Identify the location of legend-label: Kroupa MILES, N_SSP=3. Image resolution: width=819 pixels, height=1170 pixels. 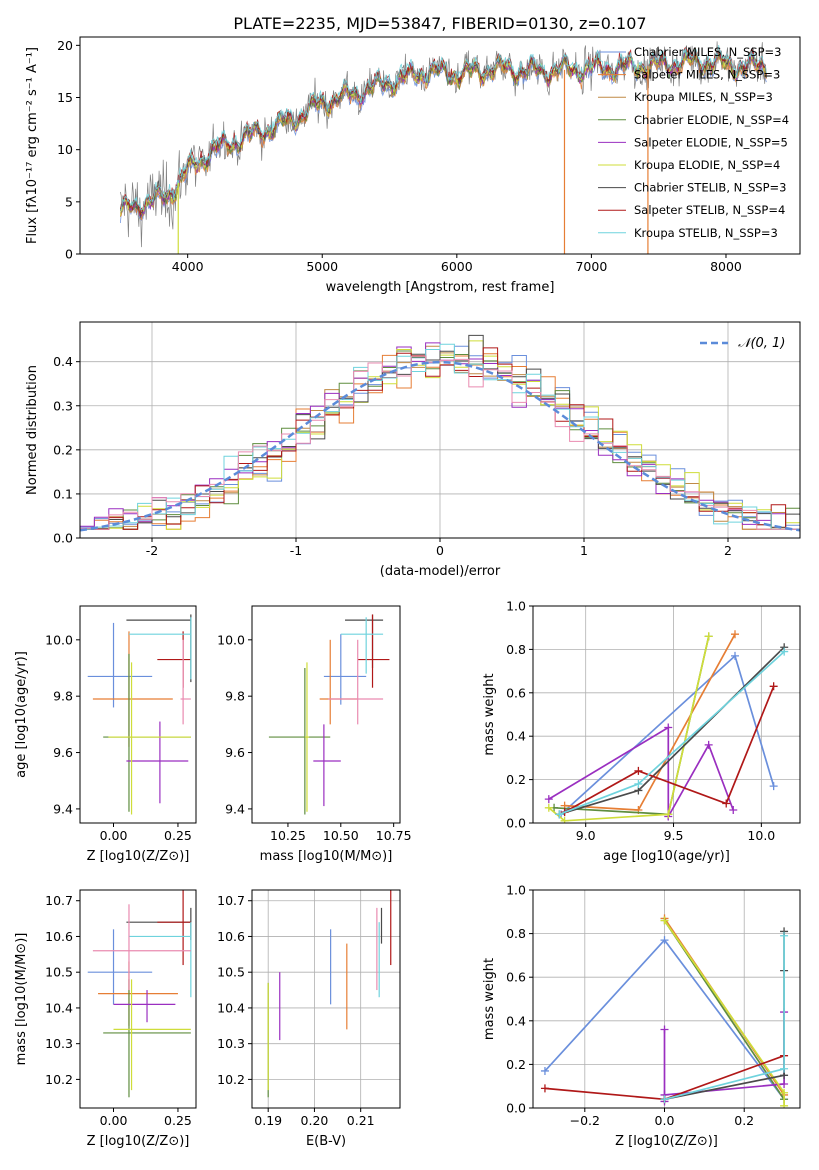
(703, 97).